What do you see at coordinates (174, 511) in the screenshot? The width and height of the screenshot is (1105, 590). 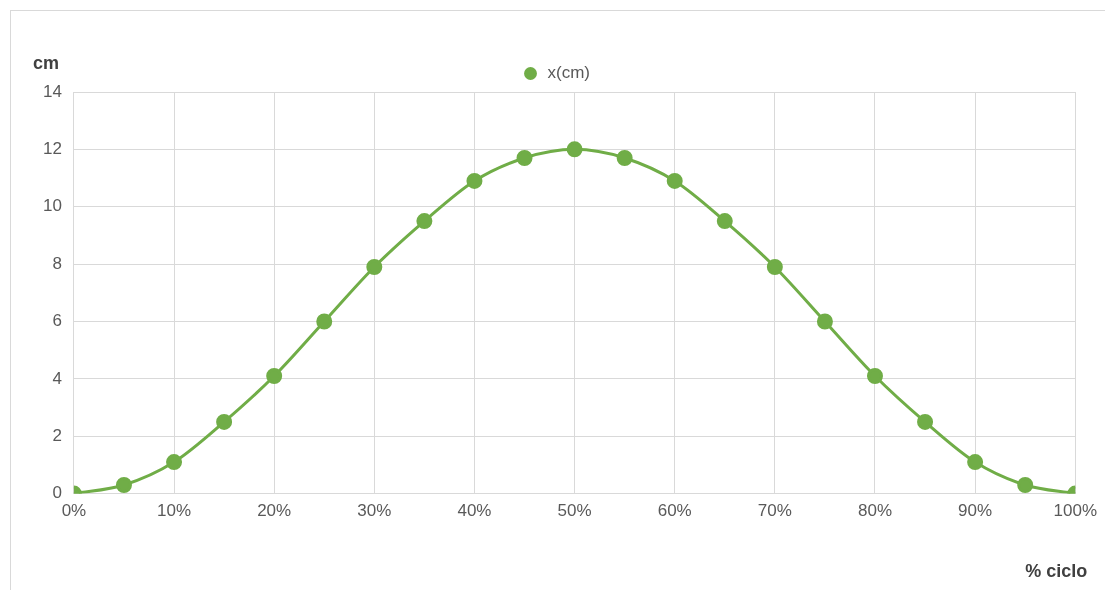 I see `x-tick-label: 10%` at bounding box center [174, 511].